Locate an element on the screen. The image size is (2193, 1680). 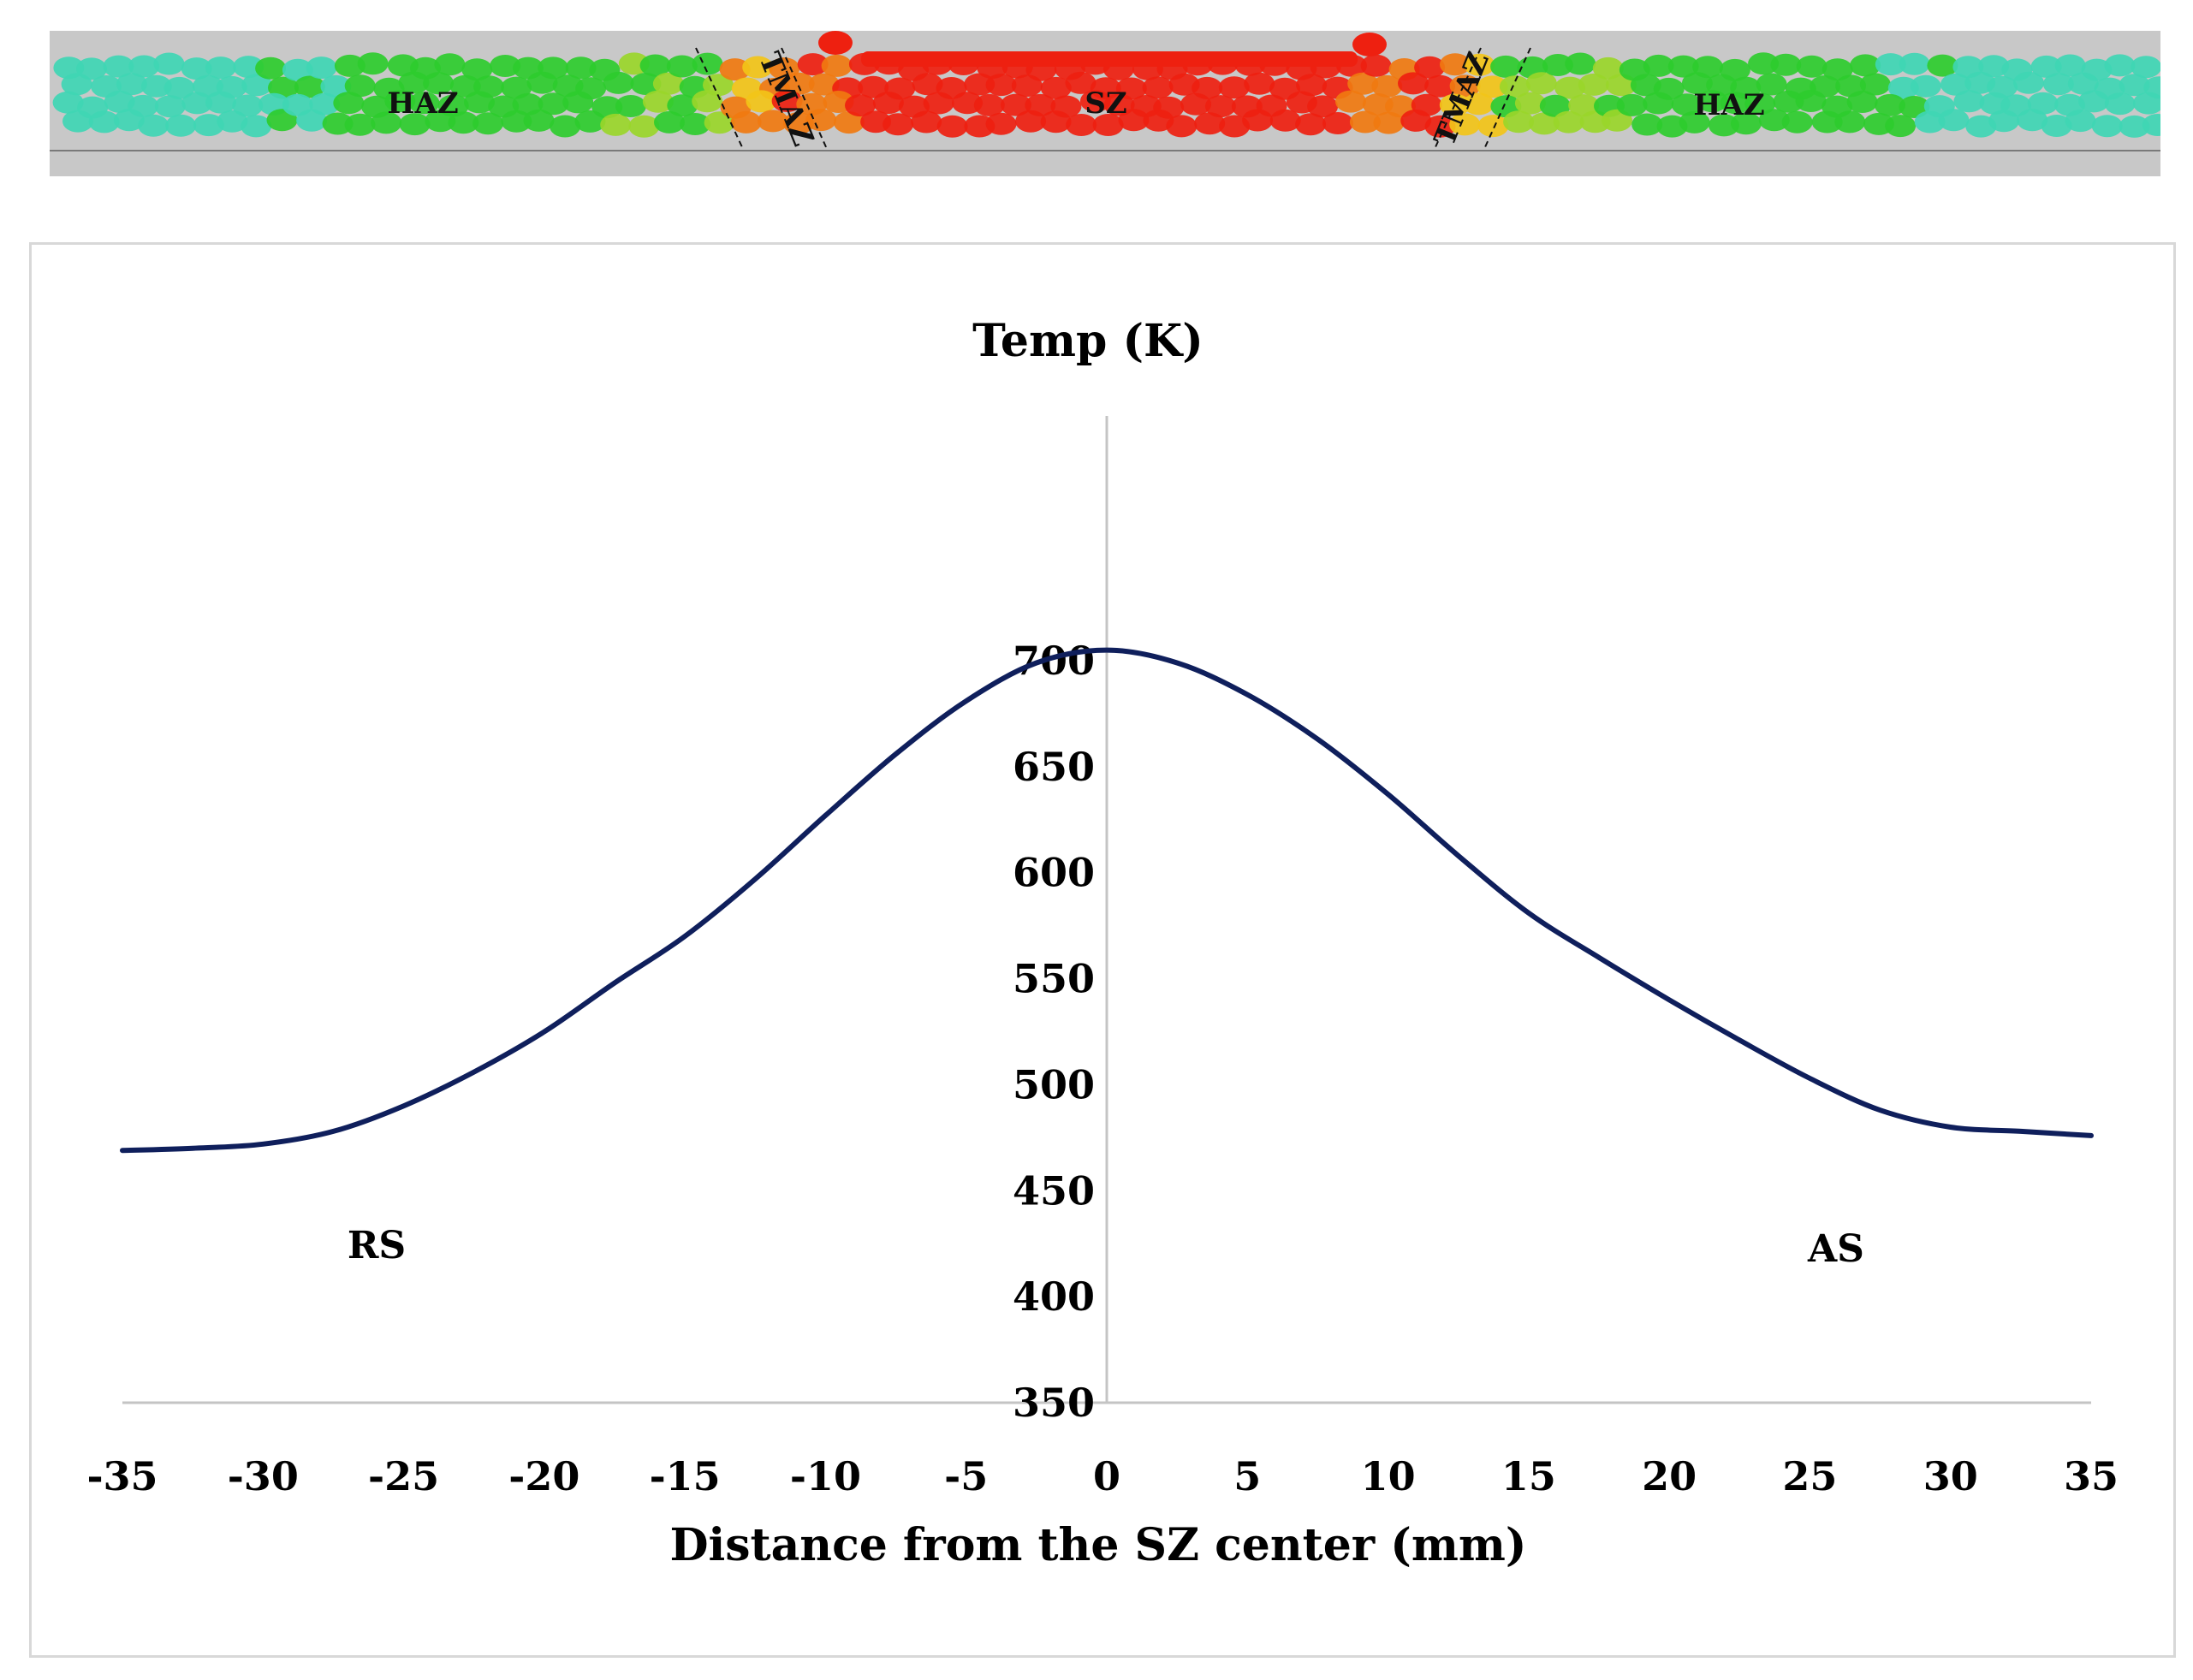
weld-zone-strip: HAZ TMAZ SZ TMAZ HAZ is located at coordinates (1105, 104).